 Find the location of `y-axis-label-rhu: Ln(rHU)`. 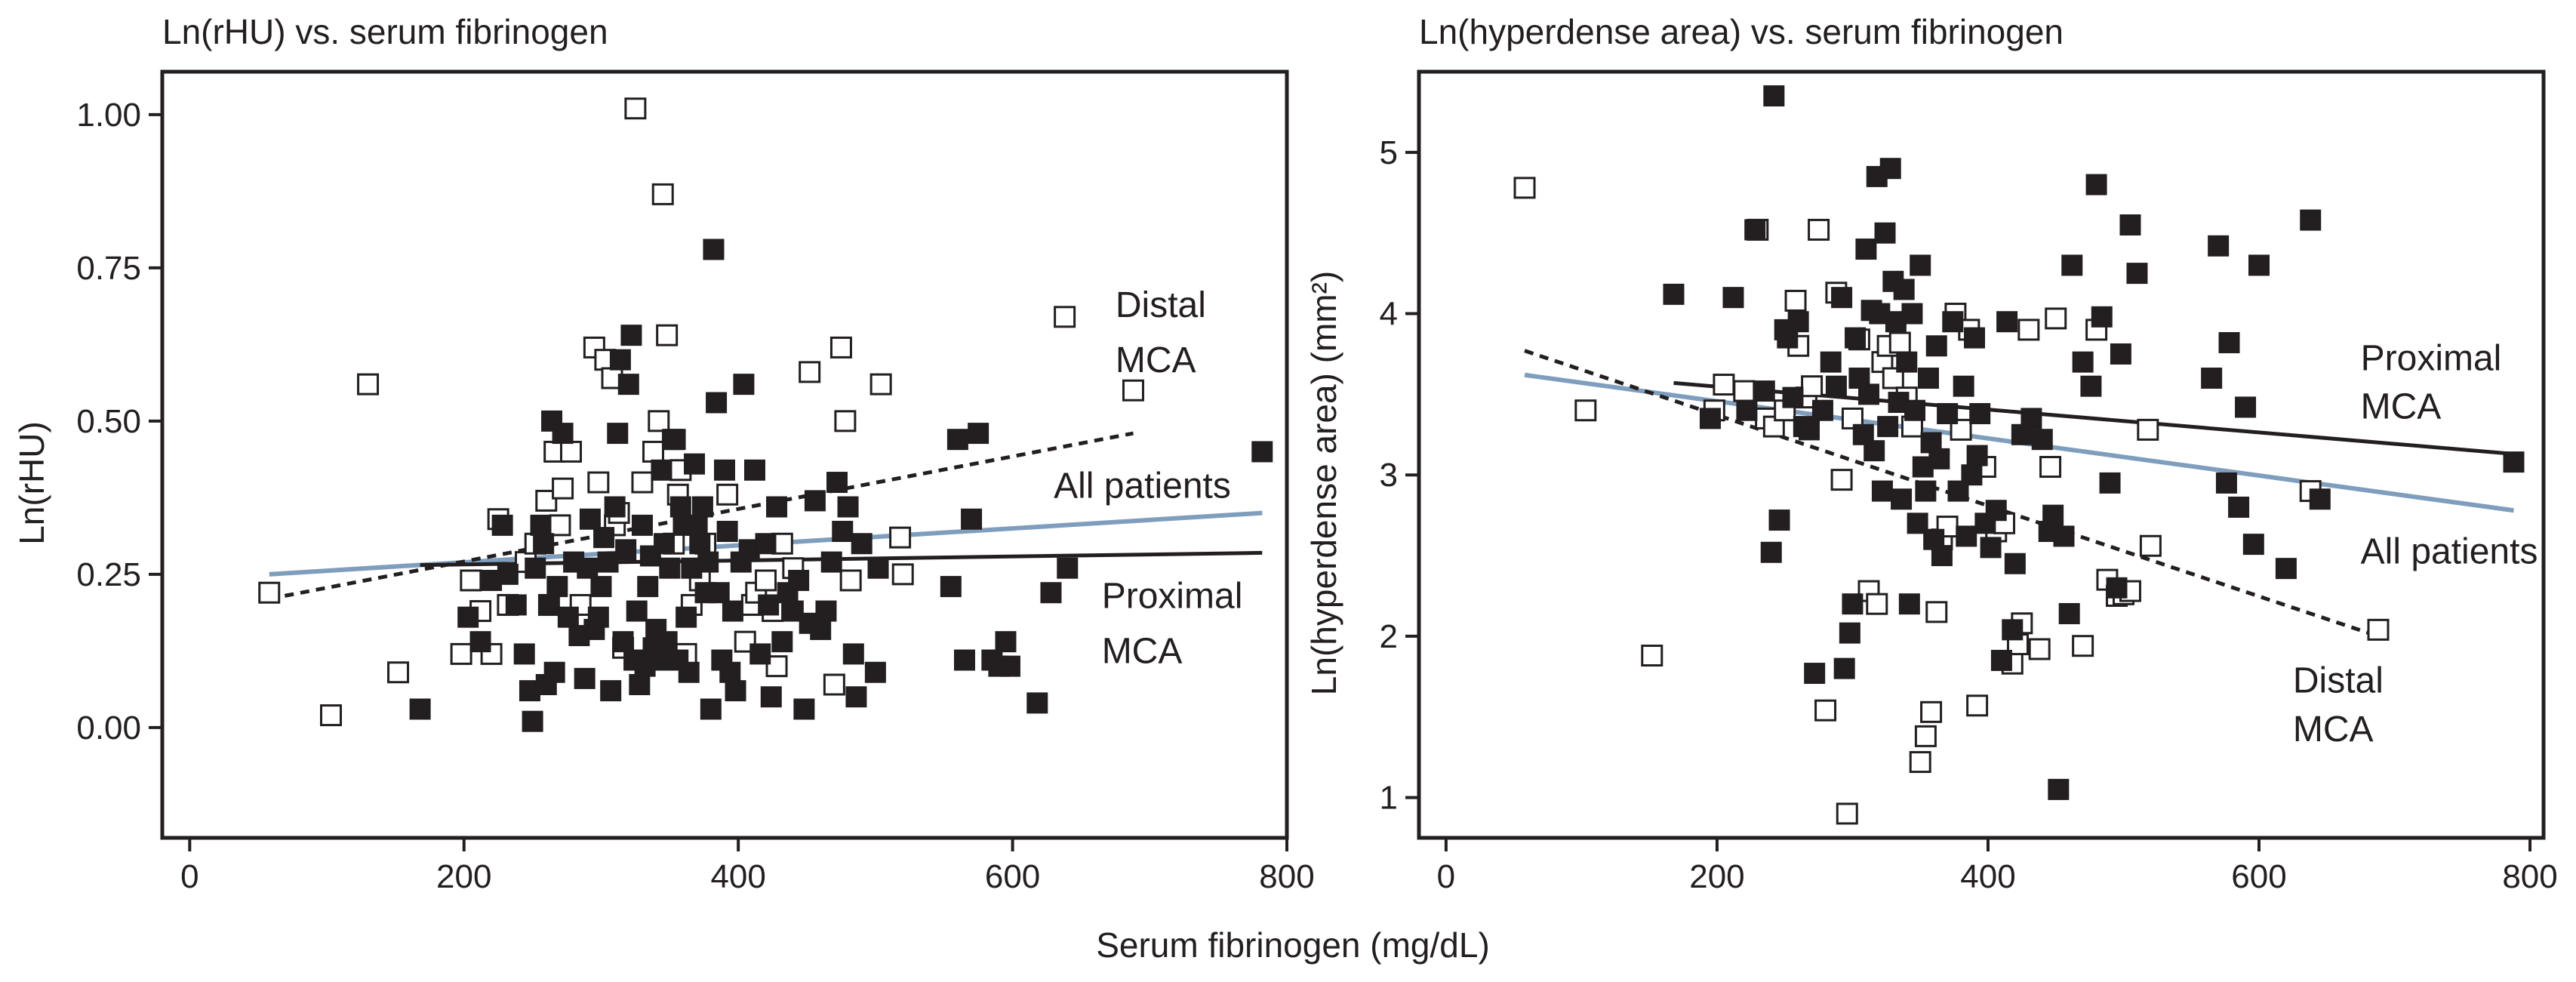

y-axis-label-rhu: Ln(rHU) is located at coordinates (31, 483).